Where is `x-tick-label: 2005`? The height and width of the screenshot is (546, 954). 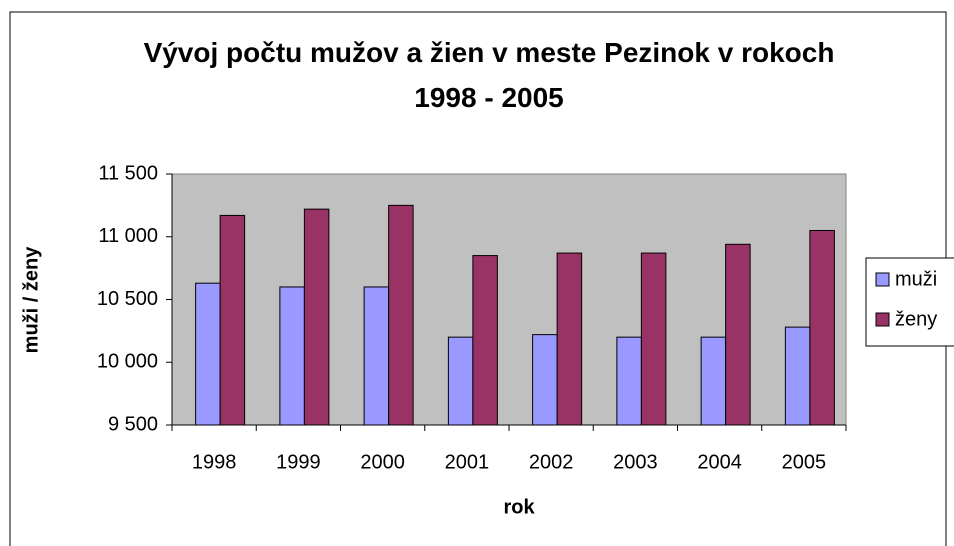
x-tick-label: 2005 is located at coordinates (804, 462).